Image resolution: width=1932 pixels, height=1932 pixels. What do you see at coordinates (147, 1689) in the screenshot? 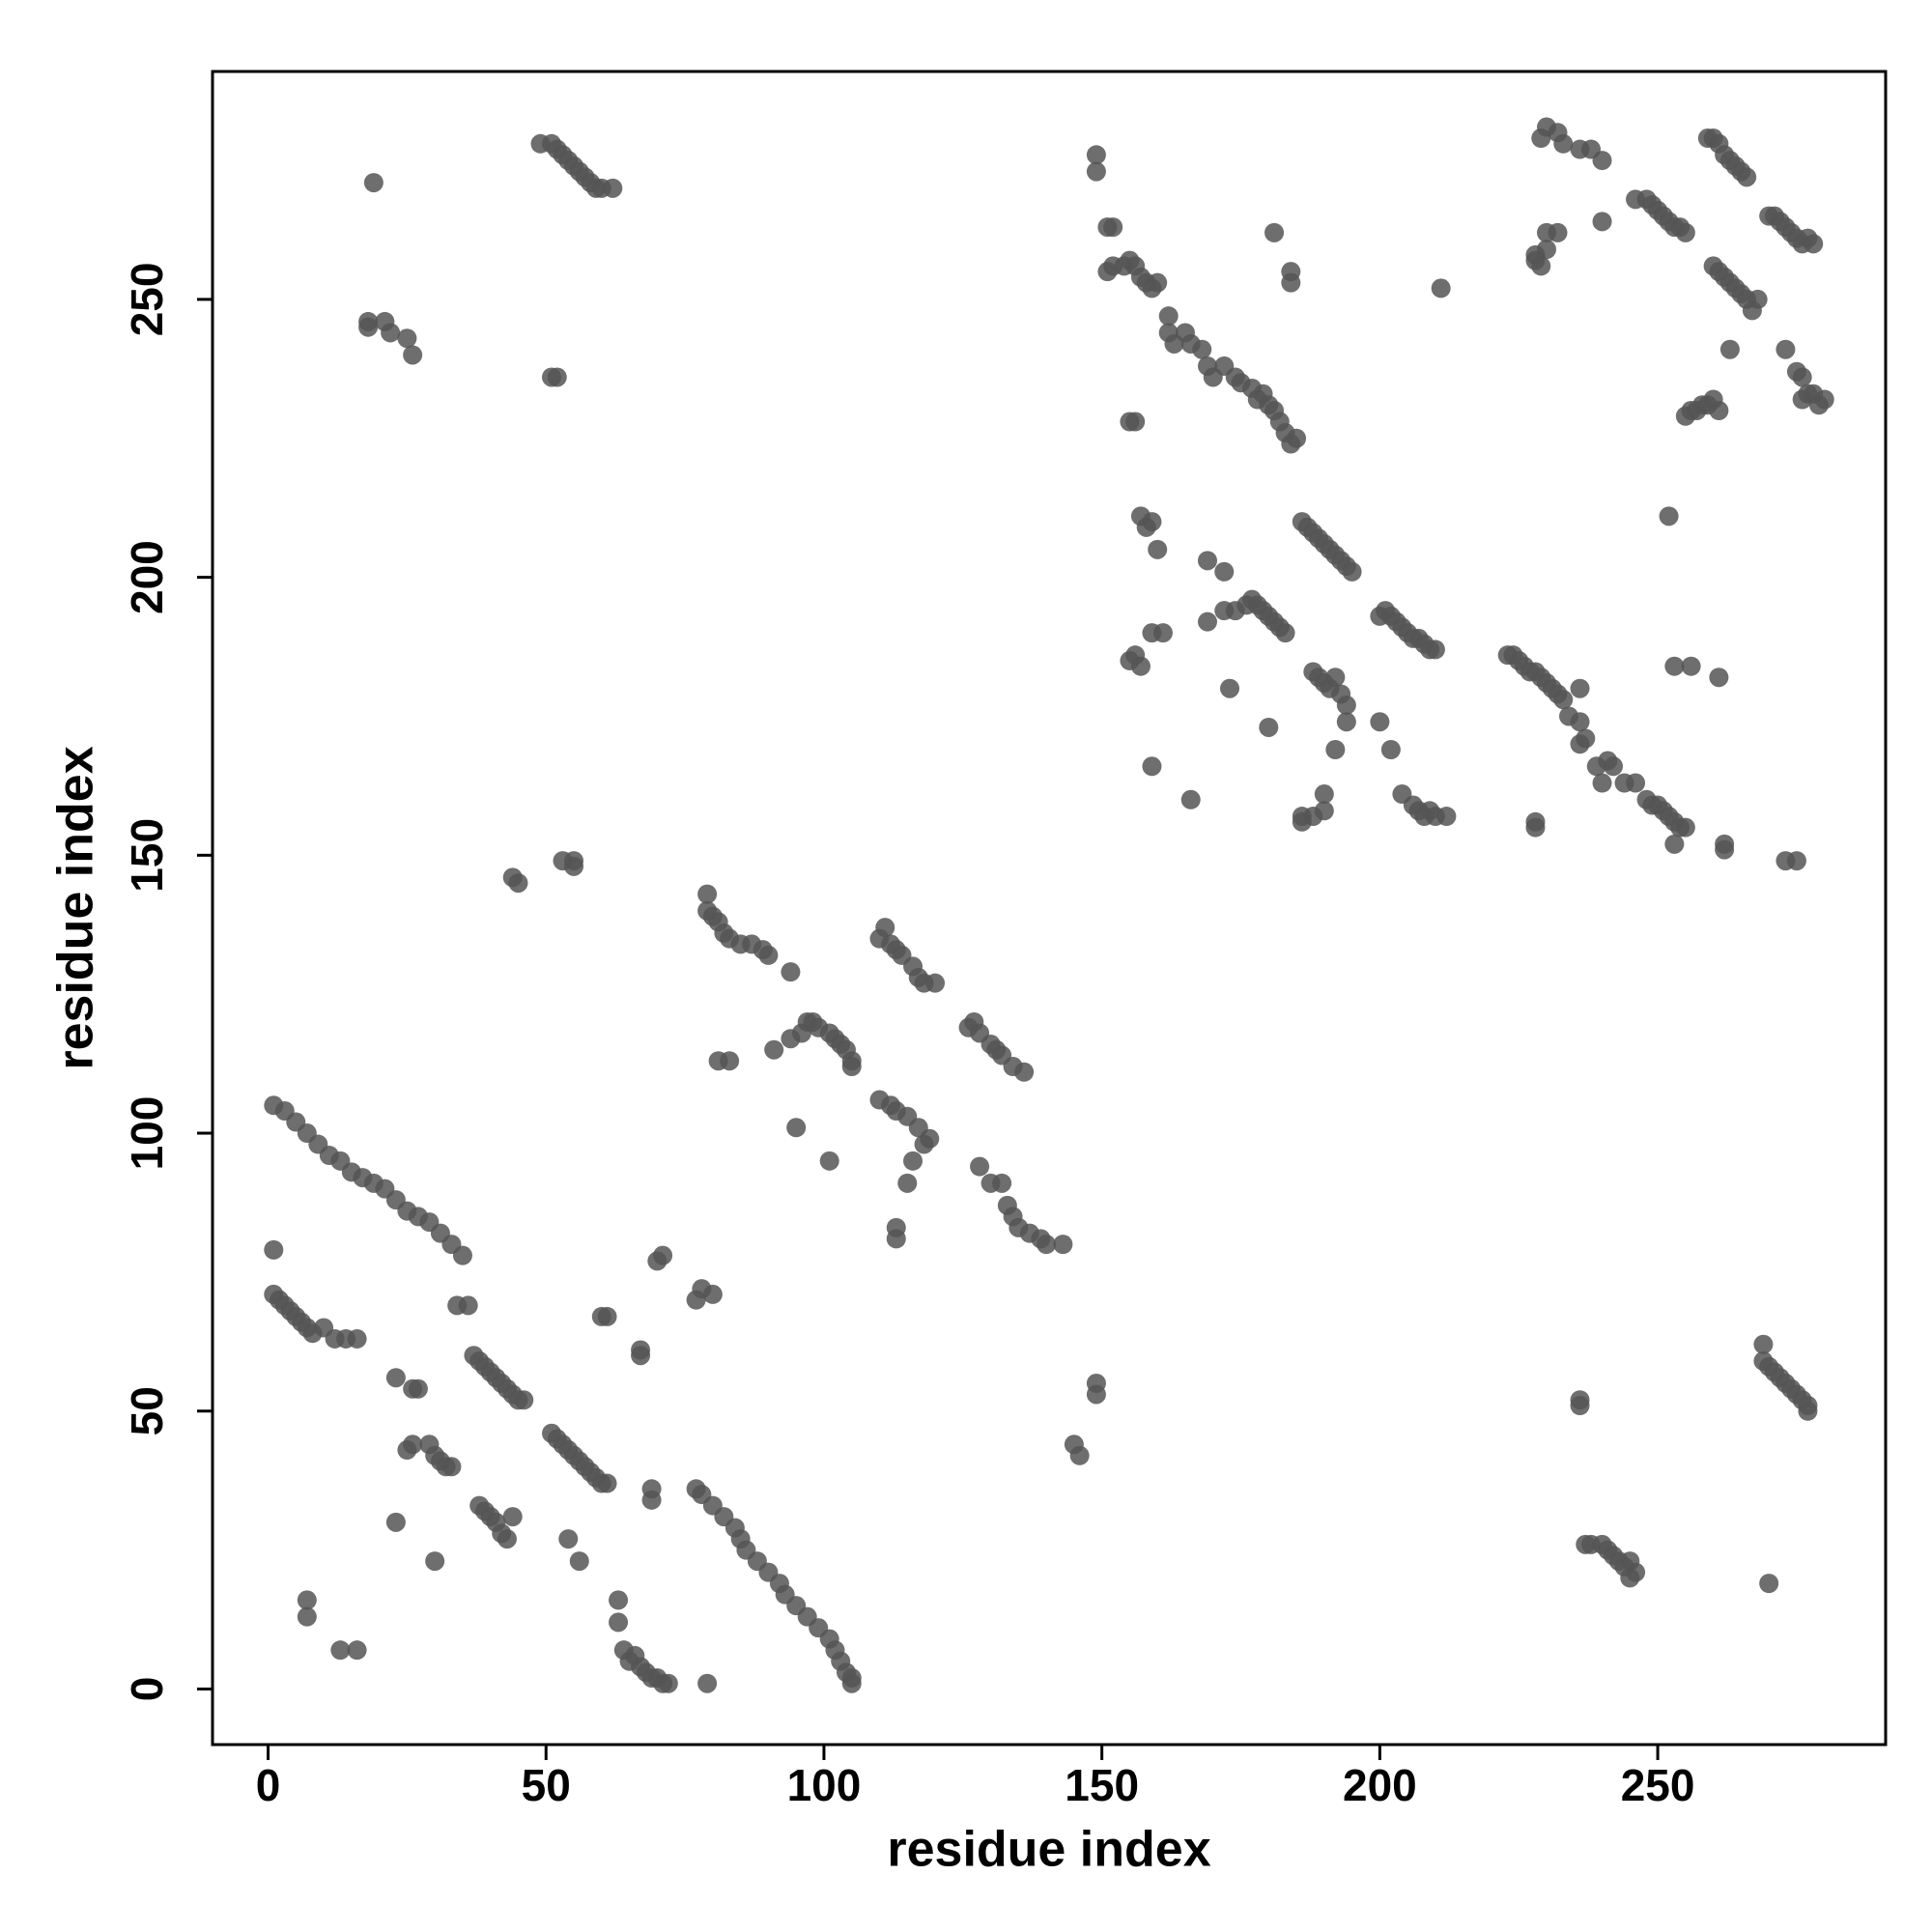
I see `y-tick-label: 0` at bounding box center [147, 1689].